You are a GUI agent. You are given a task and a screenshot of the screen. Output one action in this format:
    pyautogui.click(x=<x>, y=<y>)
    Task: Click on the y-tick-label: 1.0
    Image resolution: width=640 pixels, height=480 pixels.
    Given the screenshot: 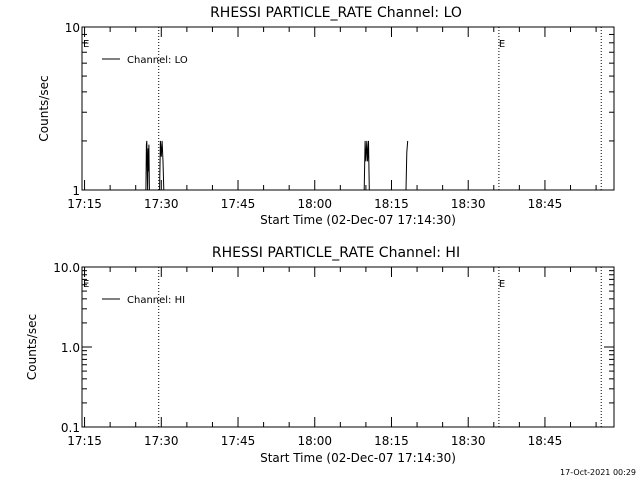 What is the action you would take?
    pyautogui.click(x=70, y=348)
    